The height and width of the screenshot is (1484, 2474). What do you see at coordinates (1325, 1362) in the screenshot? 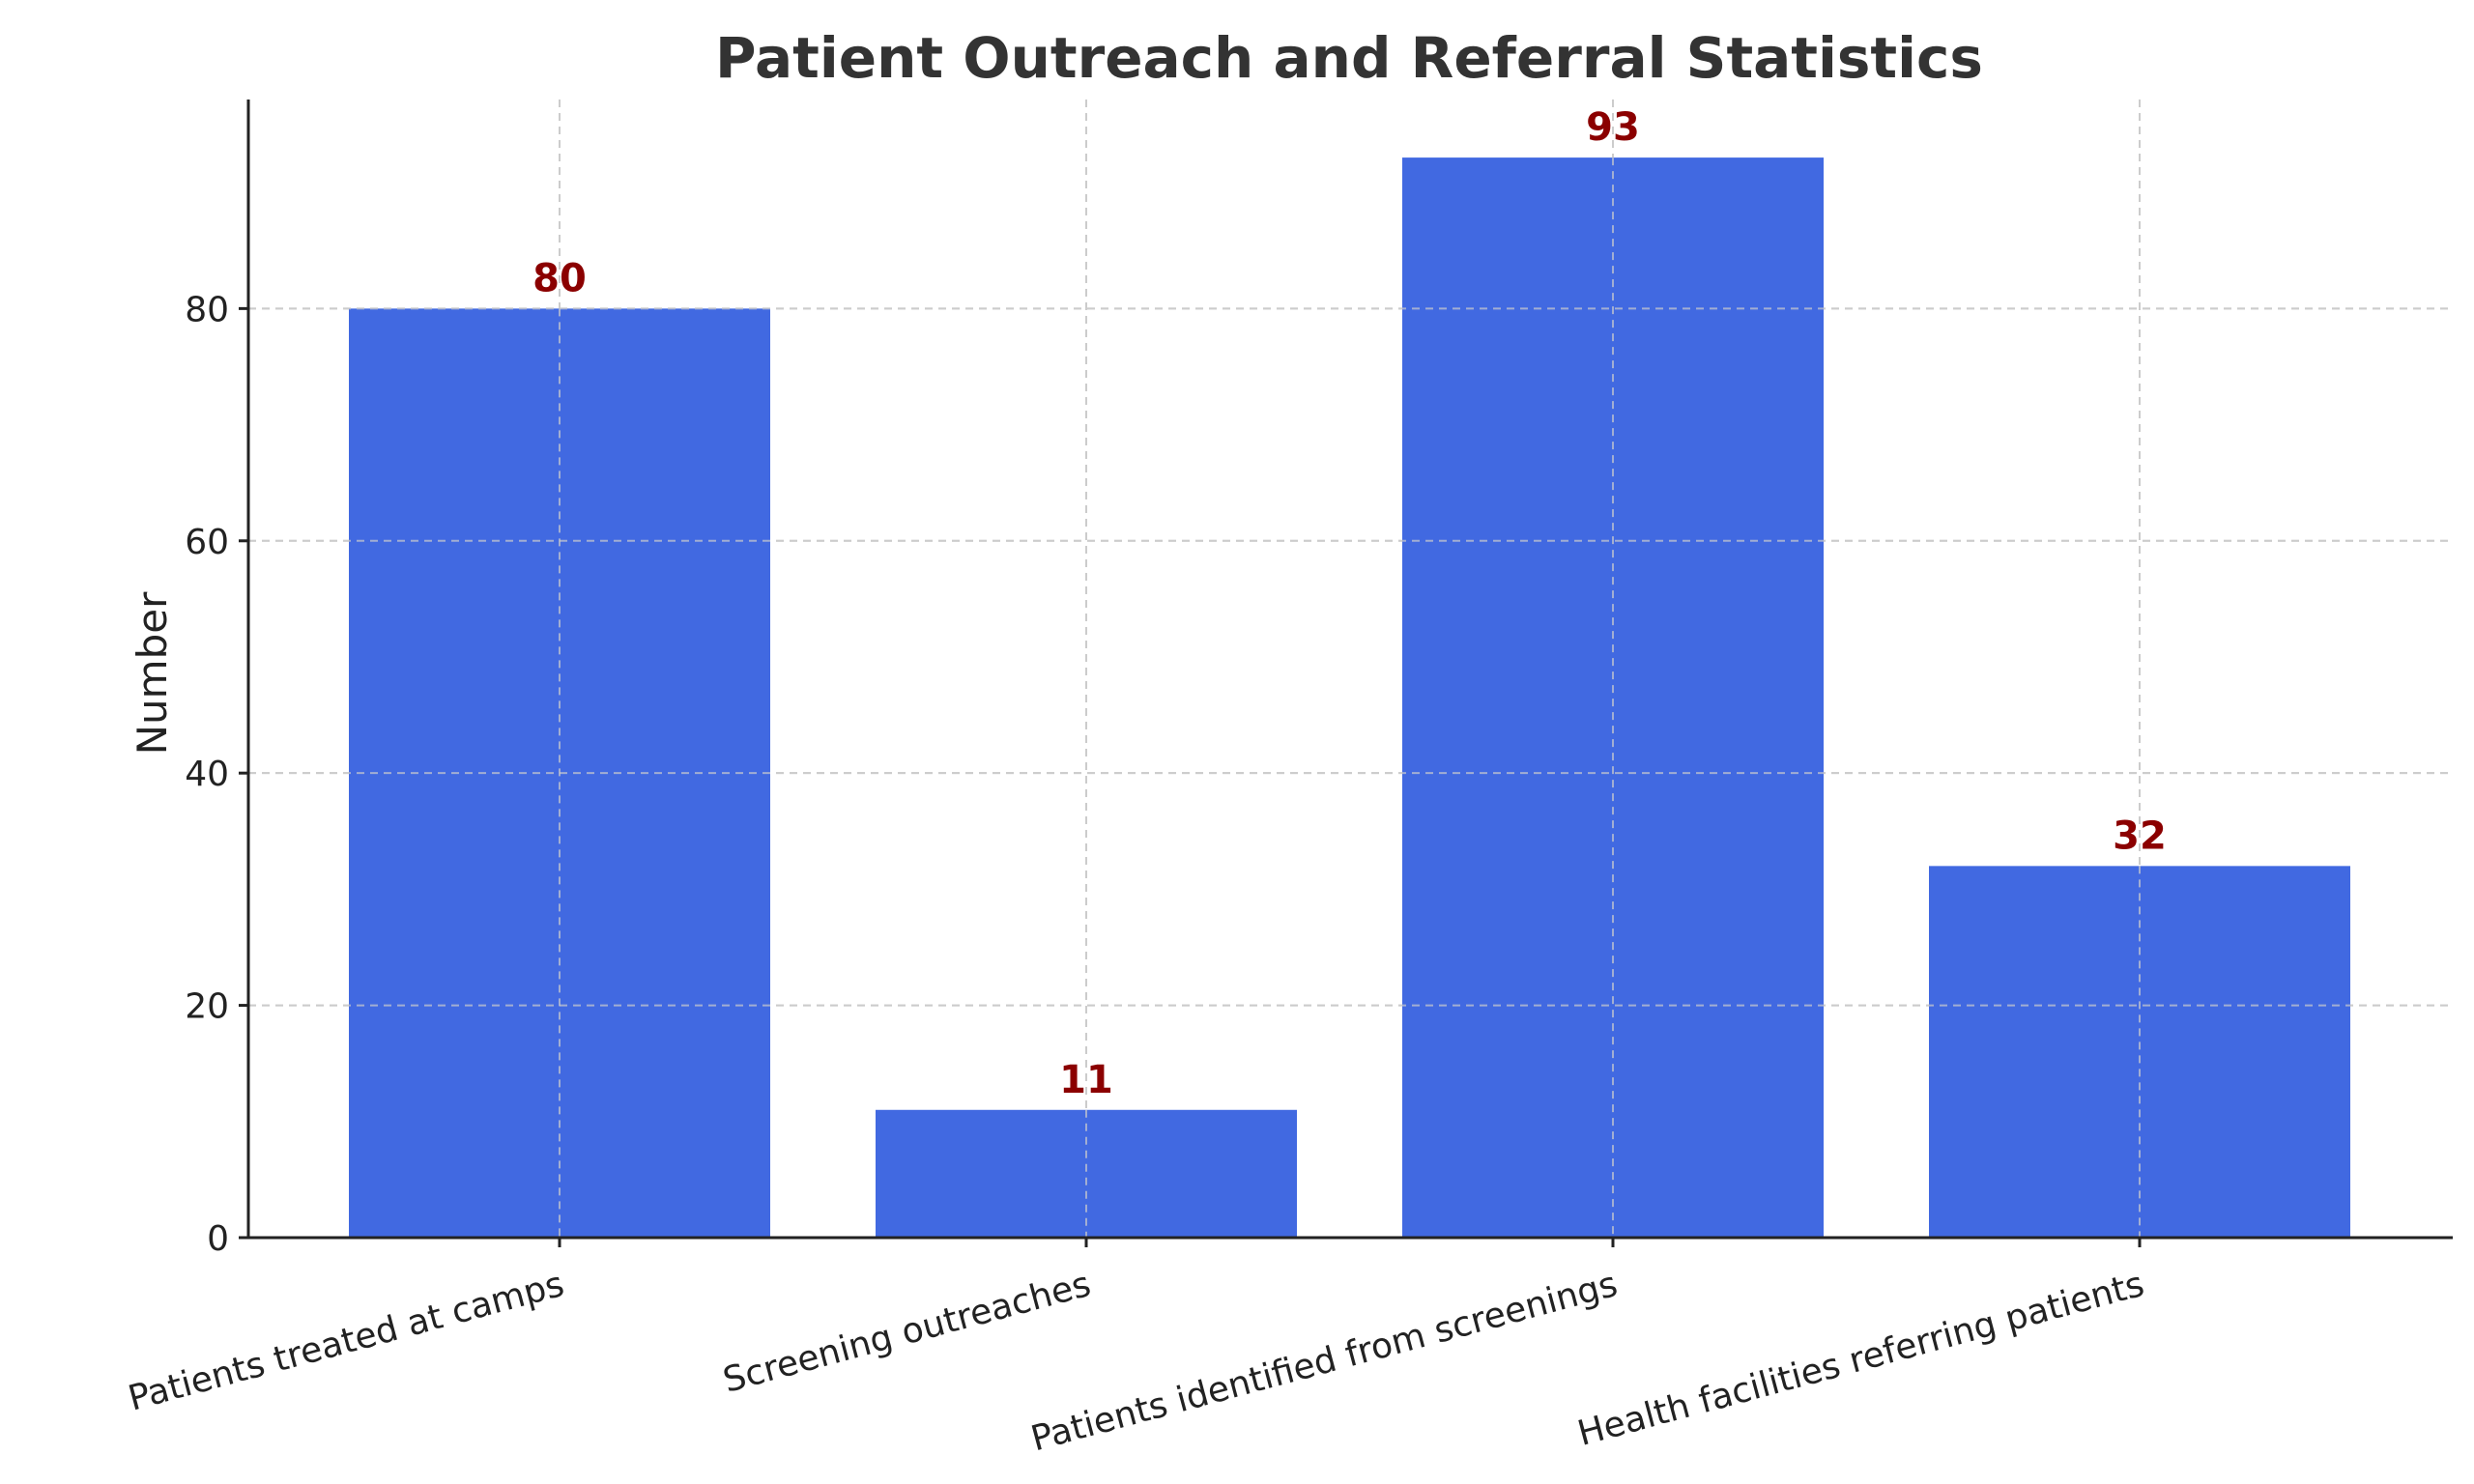
I see `x-tick-label: Patients identified from screenings` at bounding box center [1325, 1362].